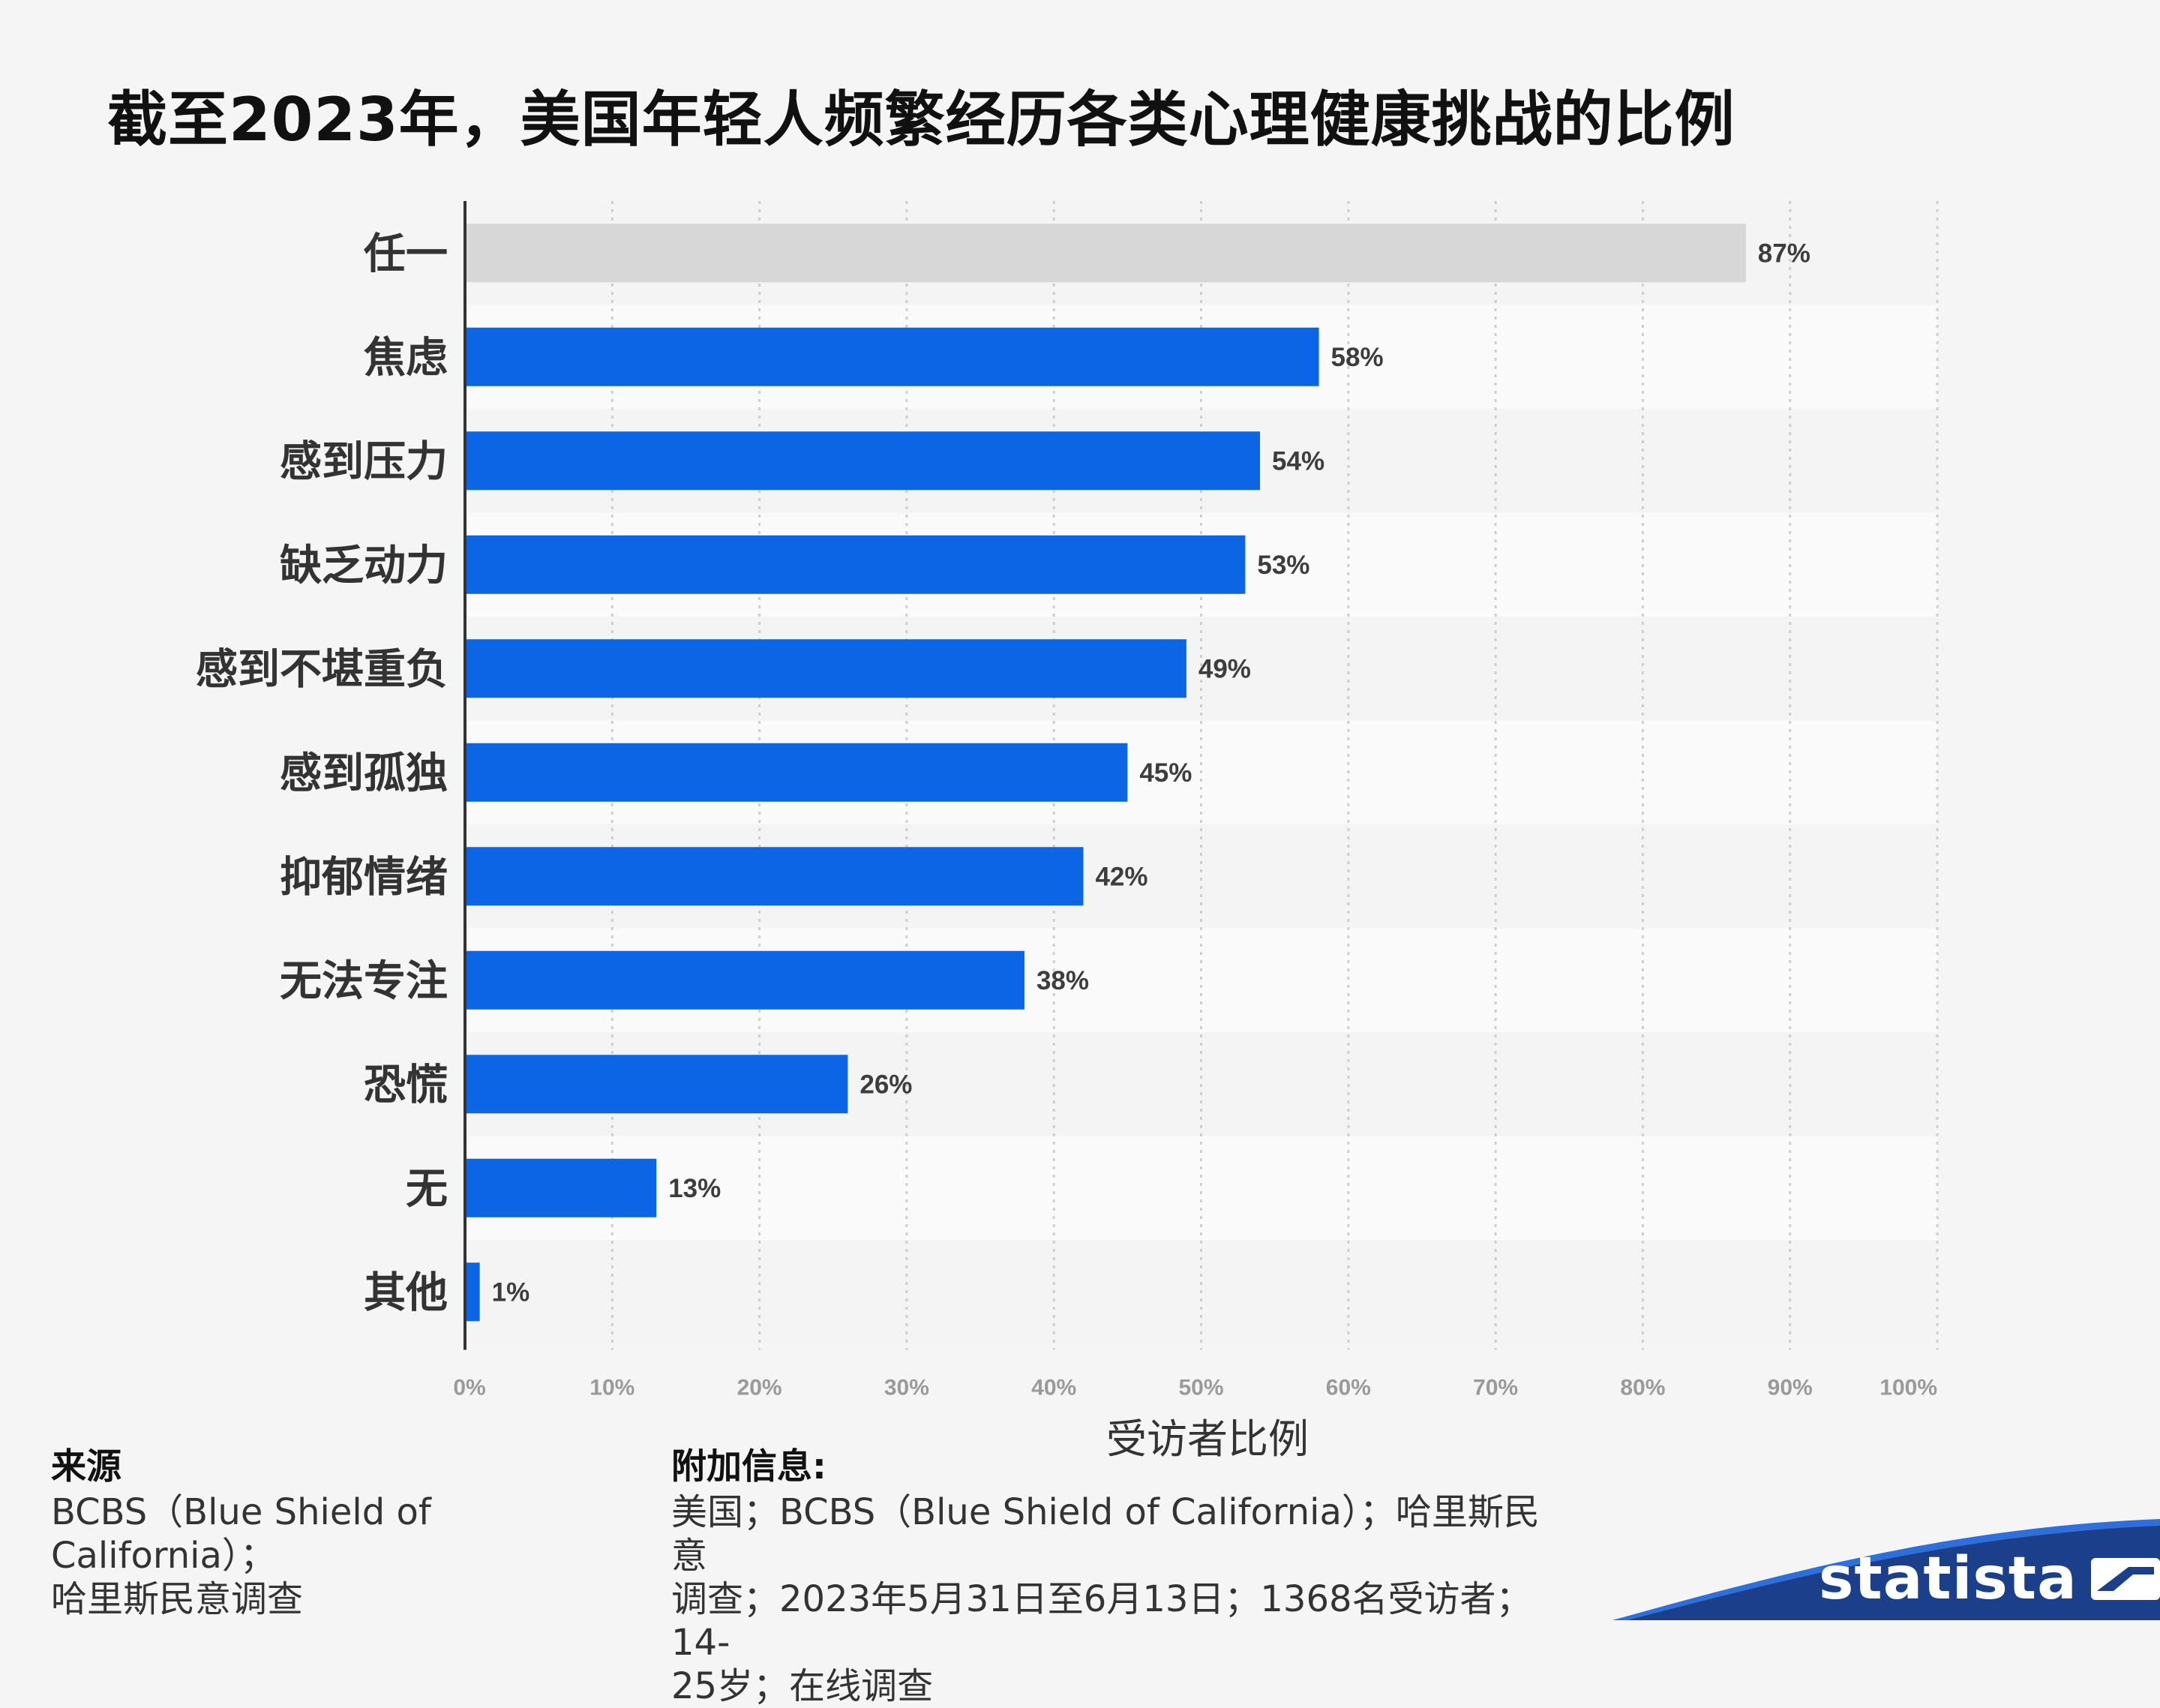  I want to click on row-band, so click(1201, 1188).